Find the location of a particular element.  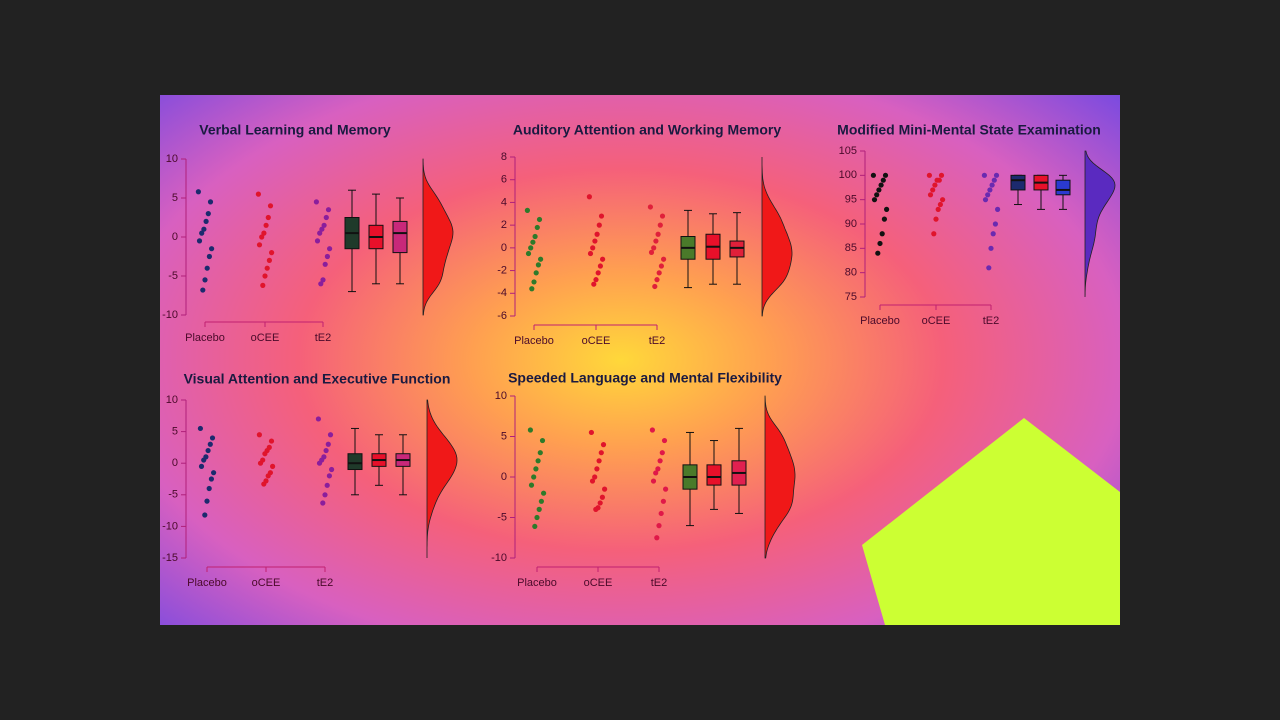

y-tick-label: 105 is located at coordinates (848, 151).